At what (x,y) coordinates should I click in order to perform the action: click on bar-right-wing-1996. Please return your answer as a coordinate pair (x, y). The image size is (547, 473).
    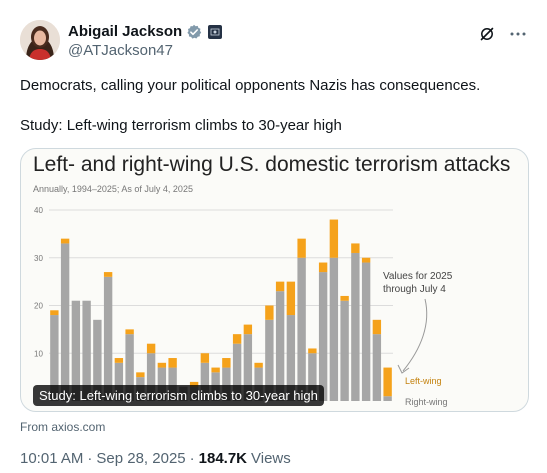
    Looking at the image, I should click on (76, 350).